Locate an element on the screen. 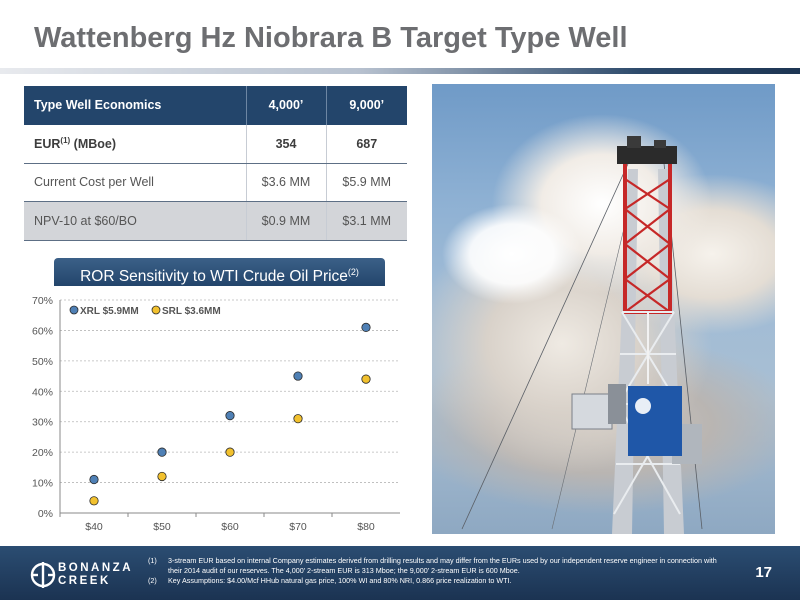  logo-text-line2: CREEK is located at coordinates (84, 581).